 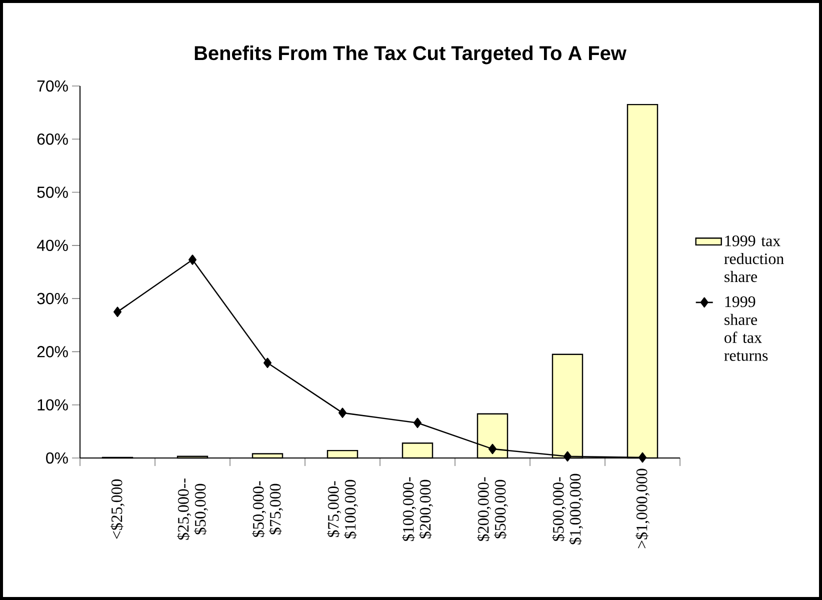 I want to click on x-tick-label: $50,000- $75,000, so click(x=267, y=509).